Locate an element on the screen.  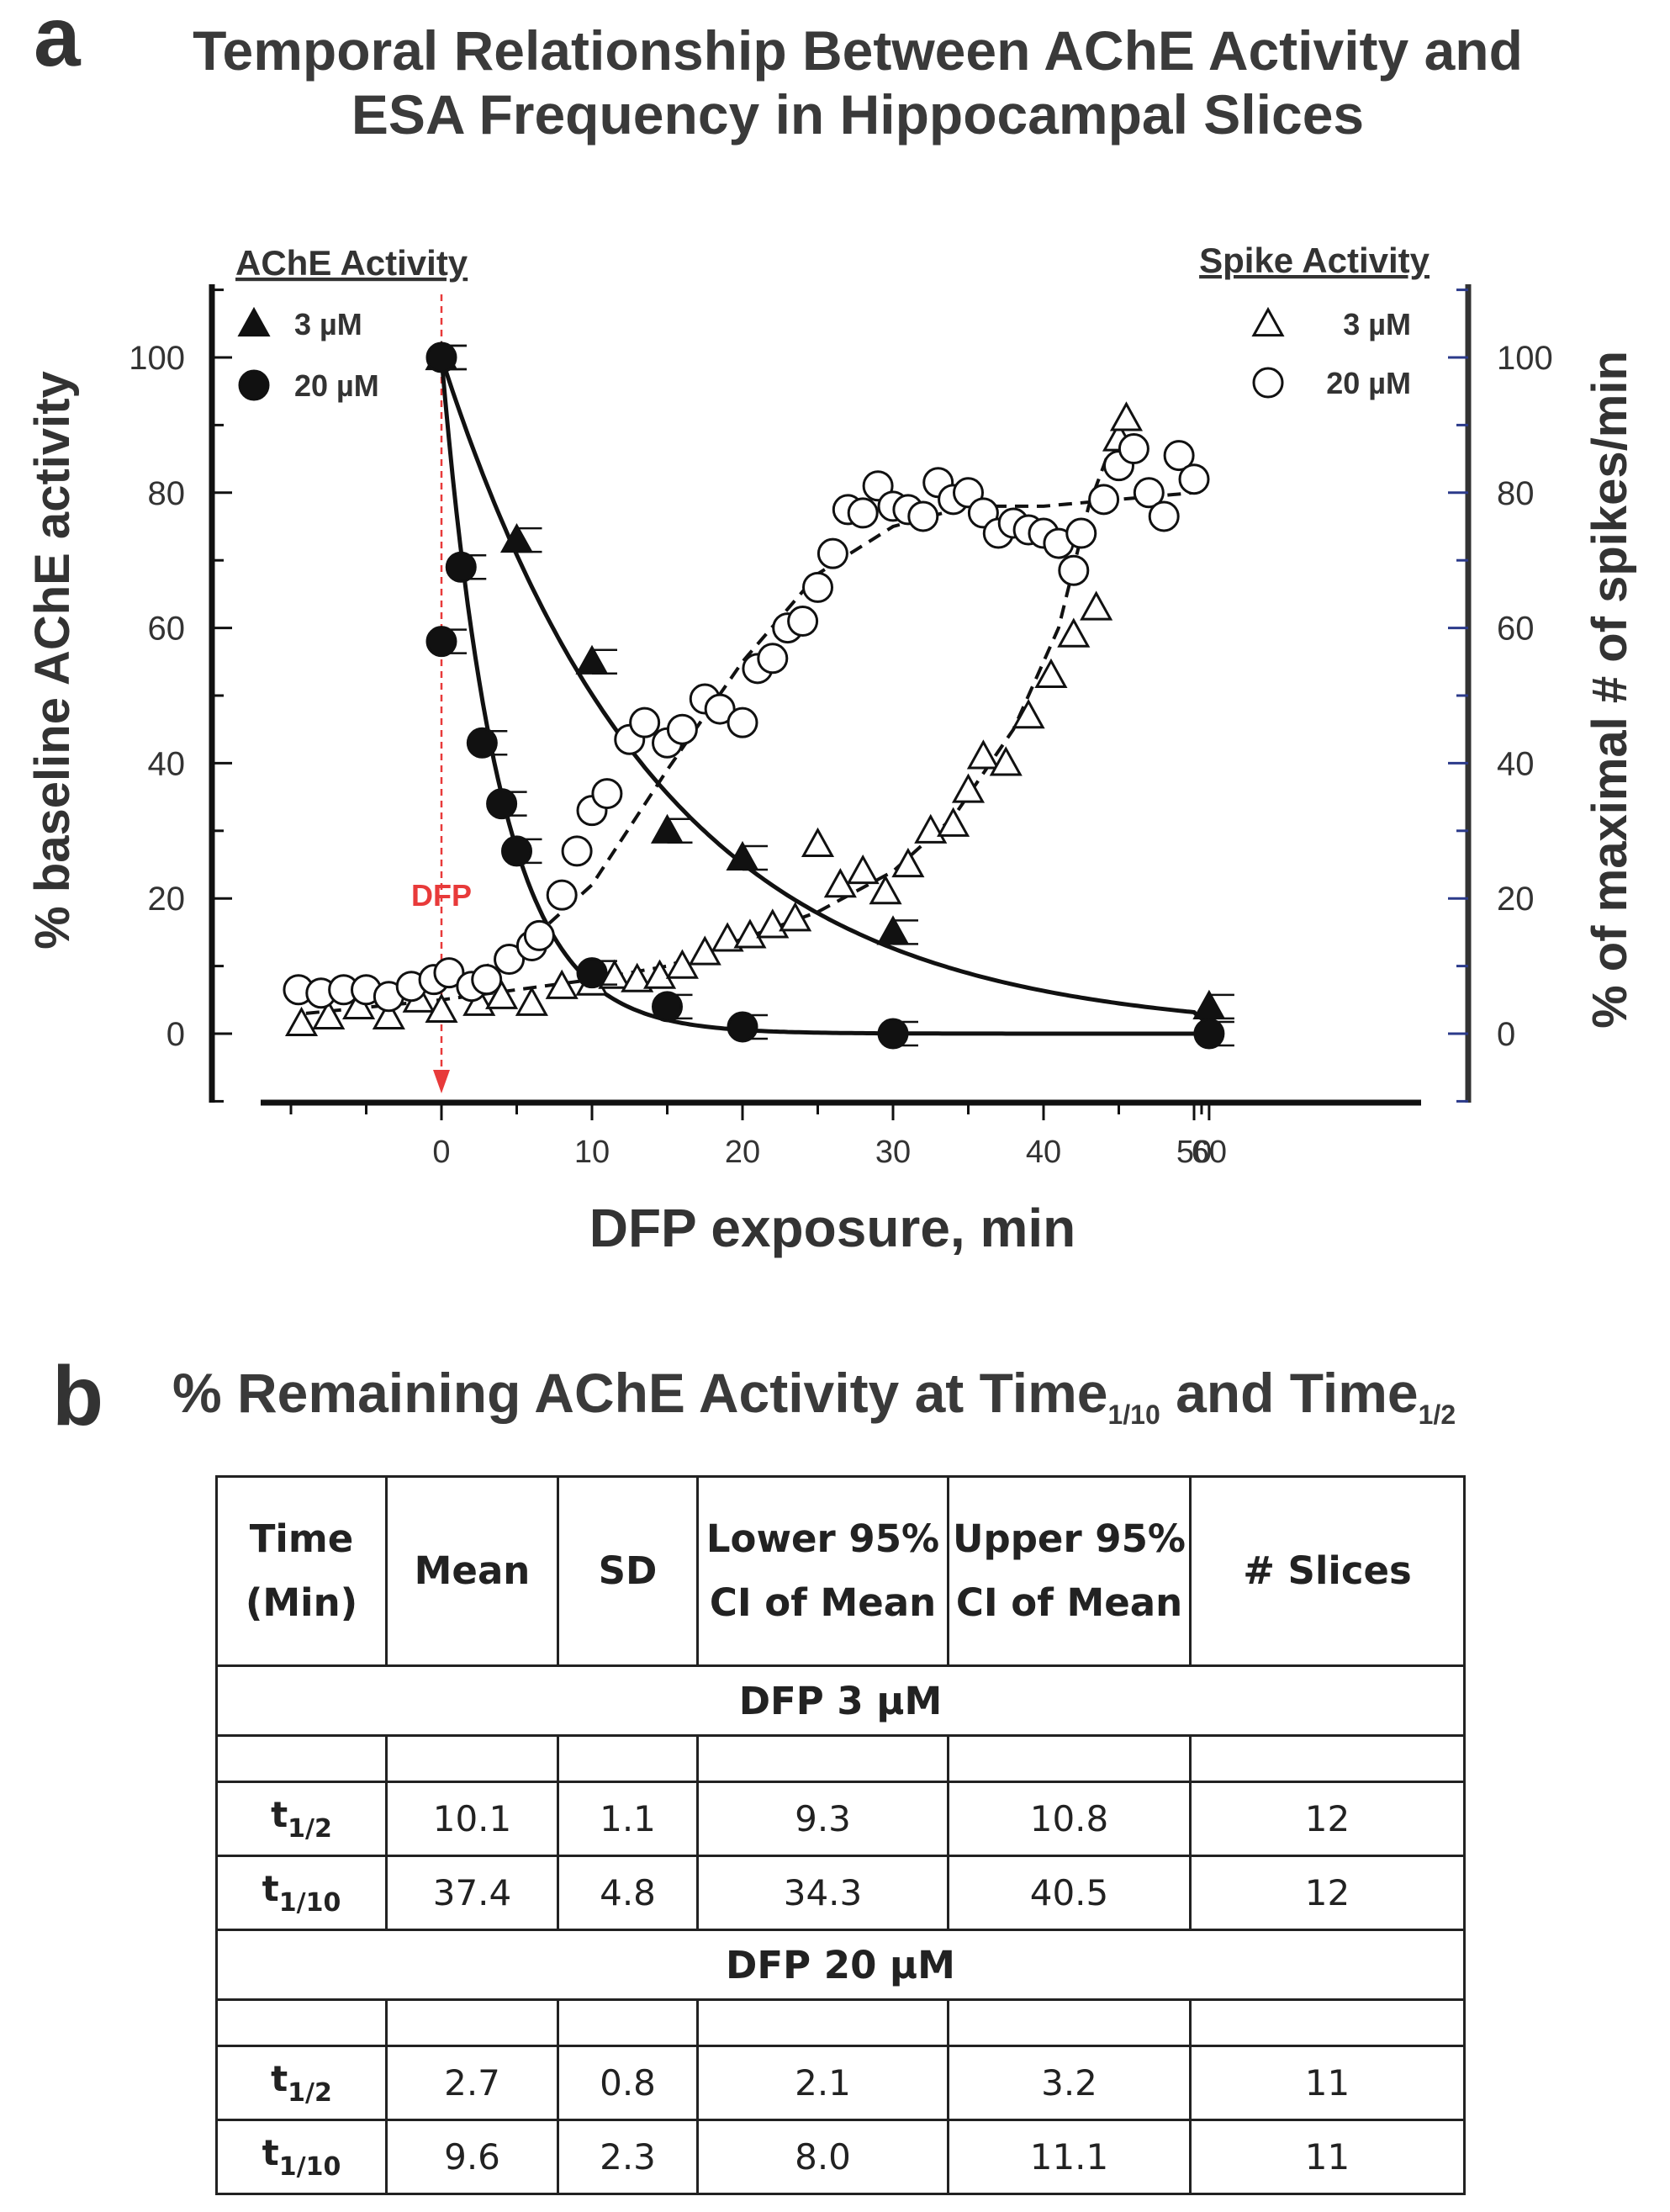
header-slices: # Slices is located at coordinates (1327, 1571).